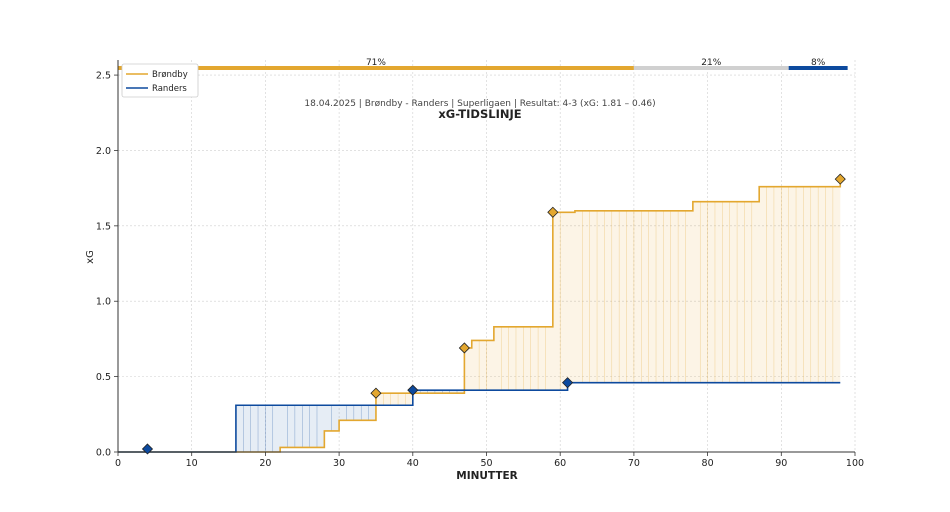 The height and width of the screenshot is (512, 950). I want to click on chart-title: xG-TIDSLINJE, so click(479, 114).